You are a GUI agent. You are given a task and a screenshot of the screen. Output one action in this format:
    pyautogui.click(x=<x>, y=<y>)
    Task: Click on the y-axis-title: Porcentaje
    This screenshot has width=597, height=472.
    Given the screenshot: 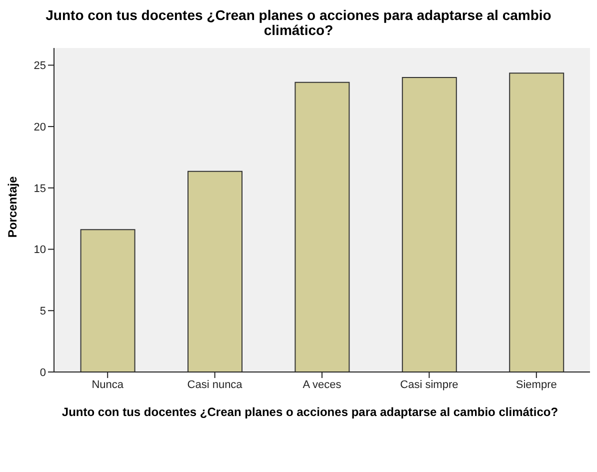 What is the action you would take?
    pyautogui.click(x=13, y=207)
    